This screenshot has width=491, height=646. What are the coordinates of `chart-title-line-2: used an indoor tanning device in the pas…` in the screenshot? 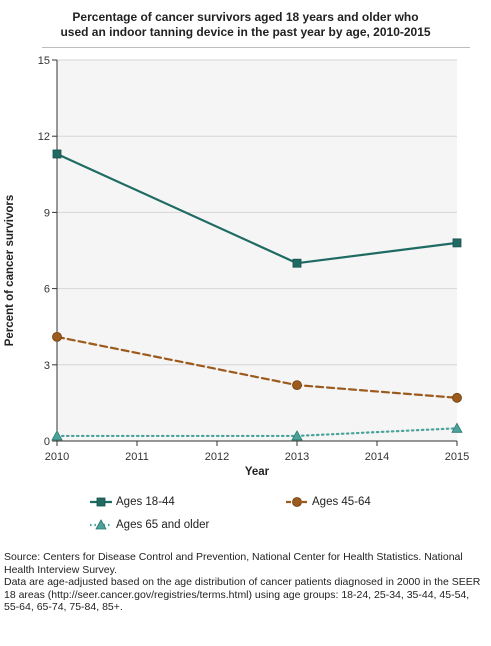 It's located at (245, 32).